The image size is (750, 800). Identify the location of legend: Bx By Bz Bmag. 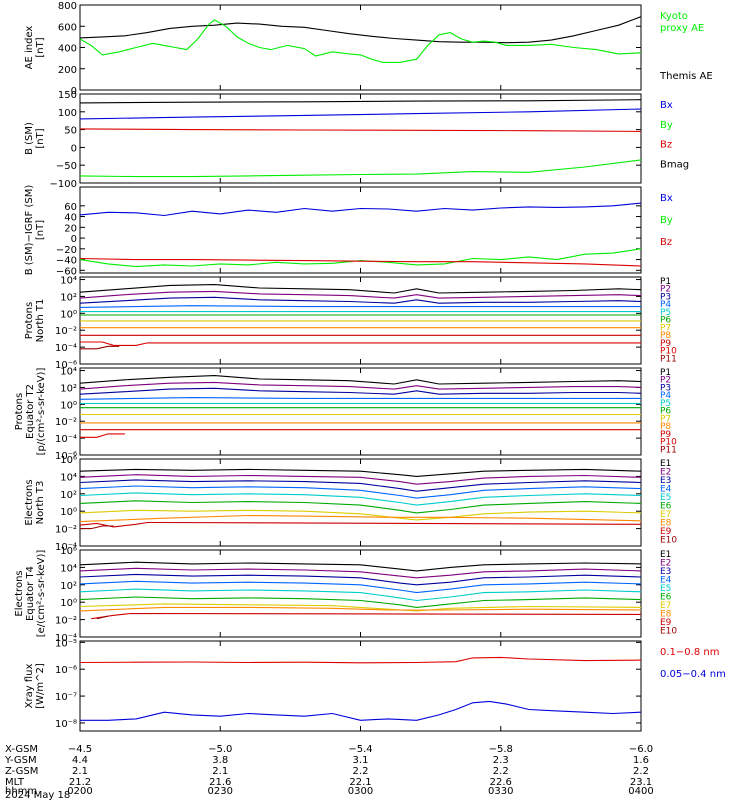
(674, 135).